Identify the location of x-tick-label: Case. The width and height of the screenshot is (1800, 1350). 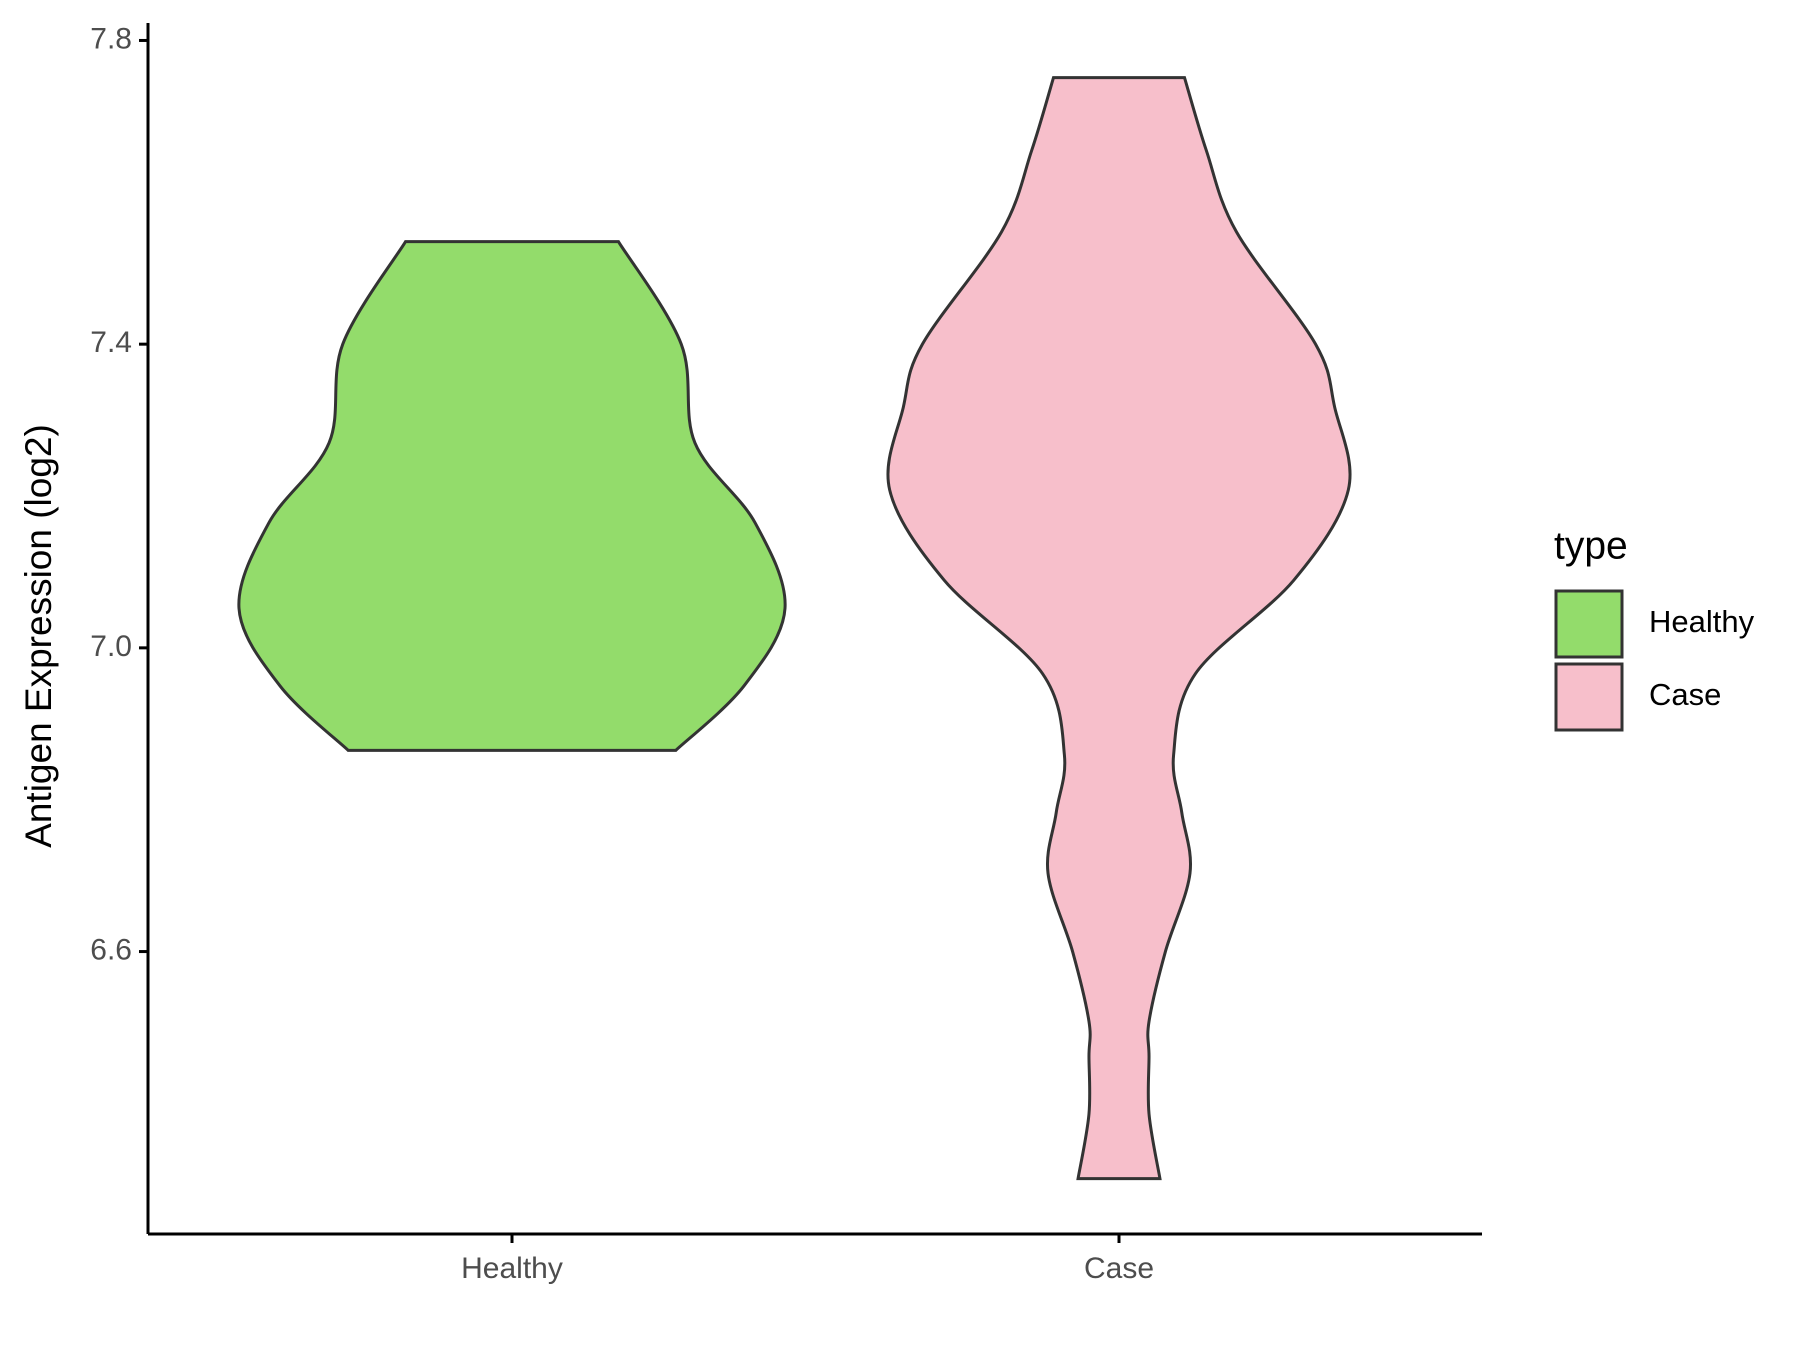
(1119, 1268).